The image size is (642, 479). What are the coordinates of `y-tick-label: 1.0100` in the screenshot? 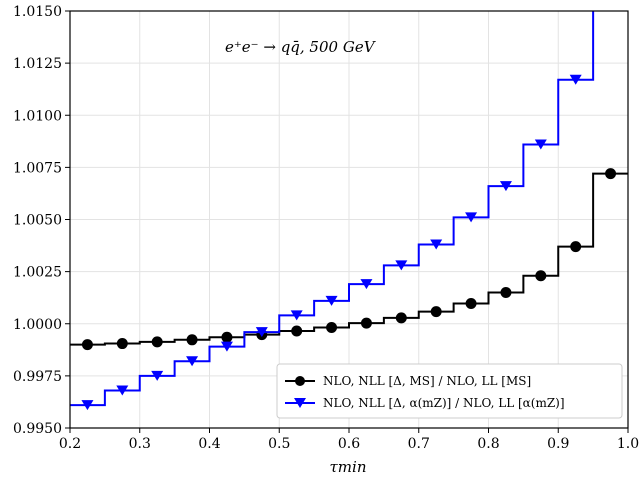 It's located at (37, 116).